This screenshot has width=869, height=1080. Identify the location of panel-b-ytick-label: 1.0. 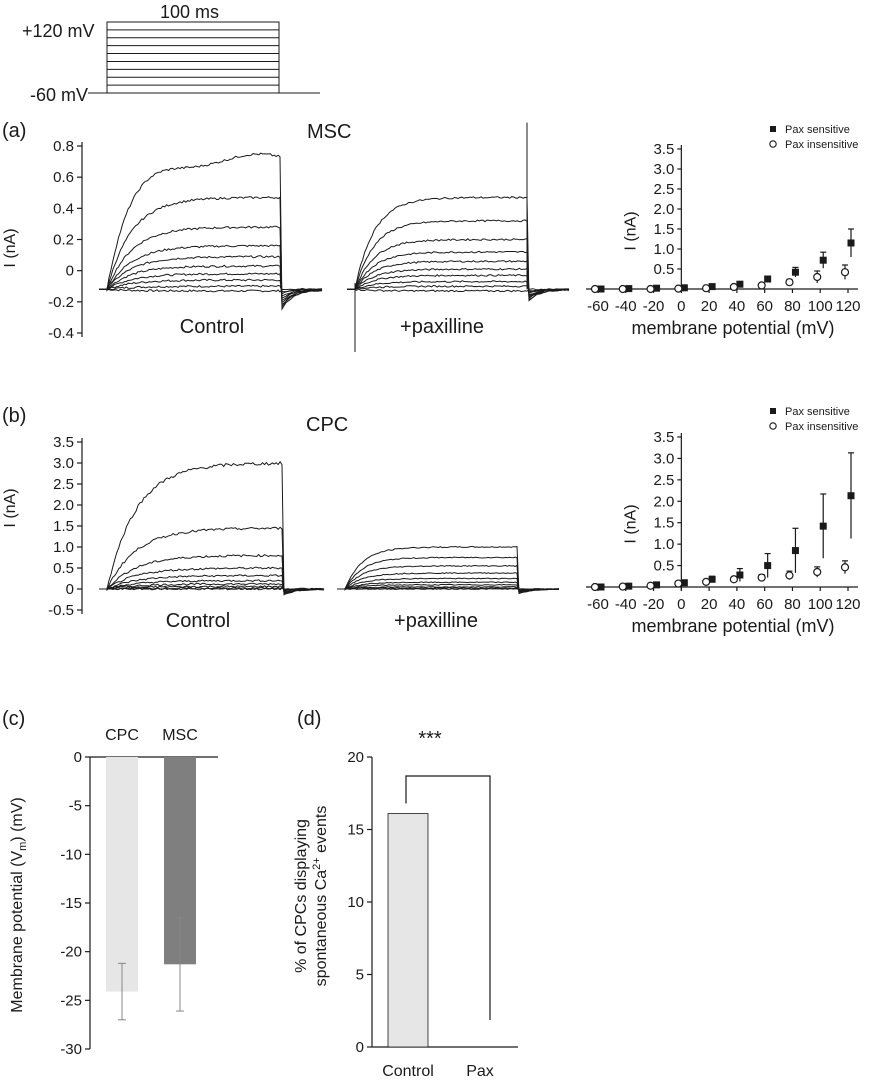
(63, 547).